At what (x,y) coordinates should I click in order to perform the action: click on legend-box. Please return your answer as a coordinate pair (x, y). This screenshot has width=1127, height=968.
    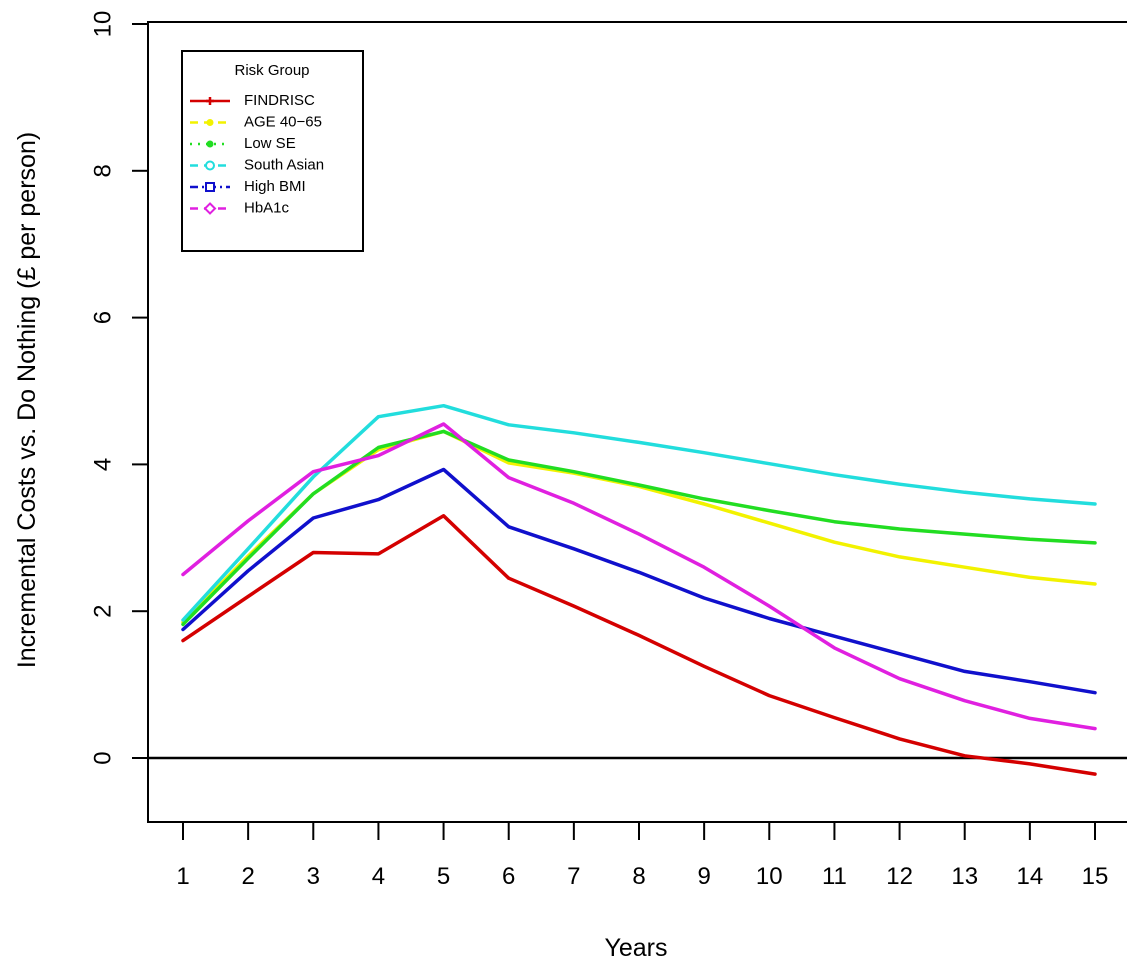
    Looking at the image, I should click on (272, 151).